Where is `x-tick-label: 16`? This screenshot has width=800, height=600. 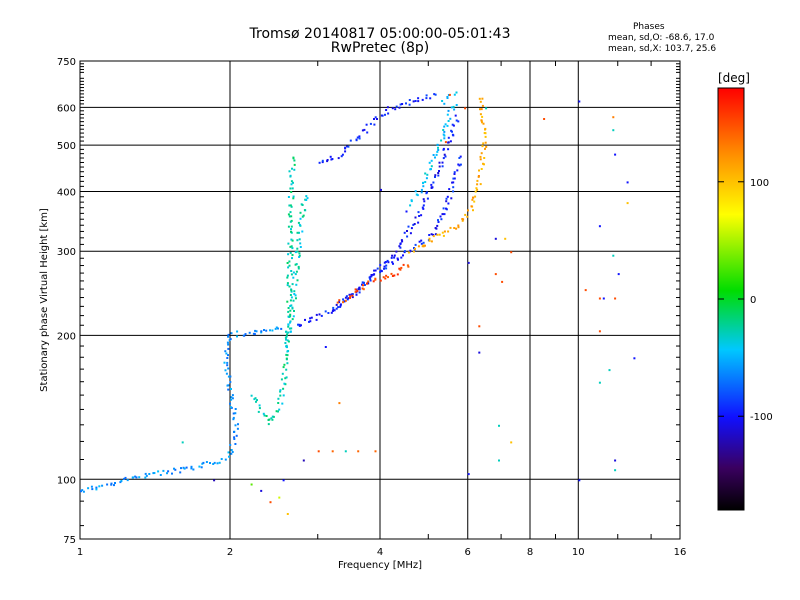 x-tick-label: 16 is located at coordinates (680, 552).